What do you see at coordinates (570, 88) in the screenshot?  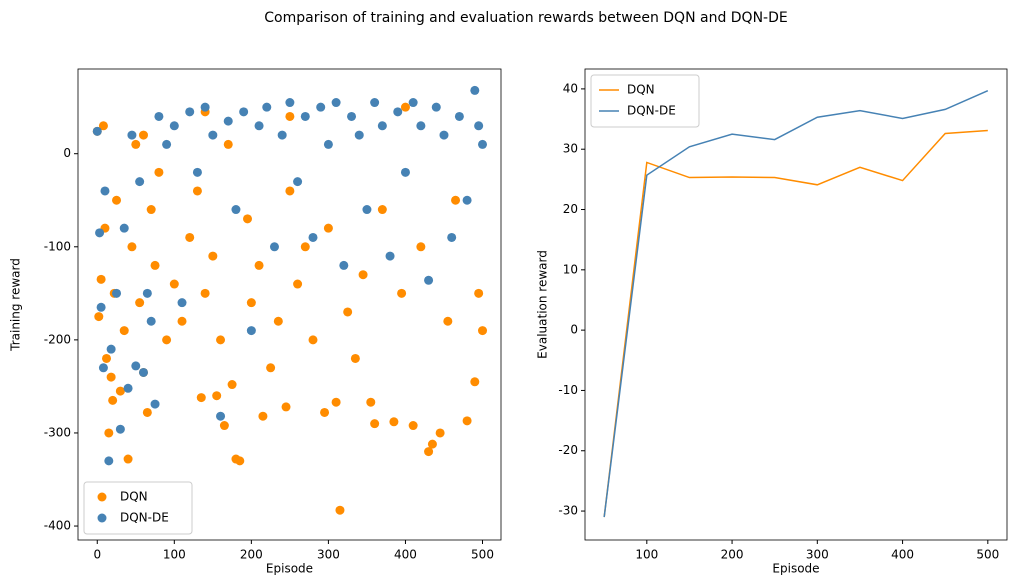 I see `y-tick-label: 40` at bounding box center [570, 88].